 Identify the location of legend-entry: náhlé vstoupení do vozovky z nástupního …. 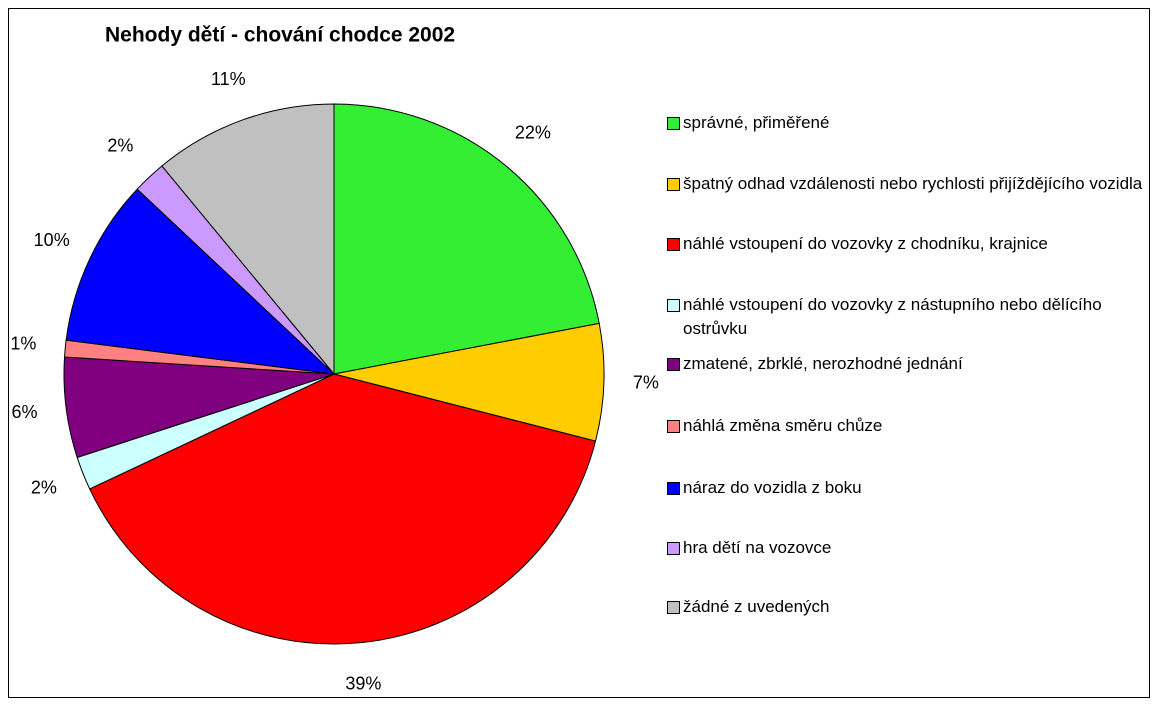
(907, 317).